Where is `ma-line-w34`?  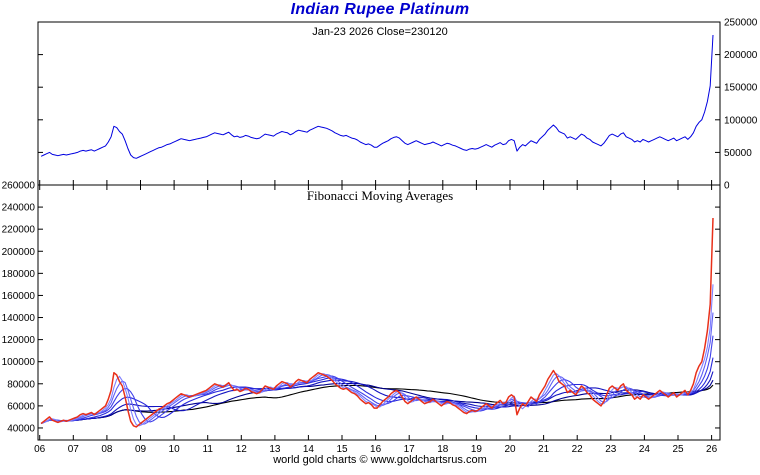 ma-line-w34 is located at coordinates (377, 402).